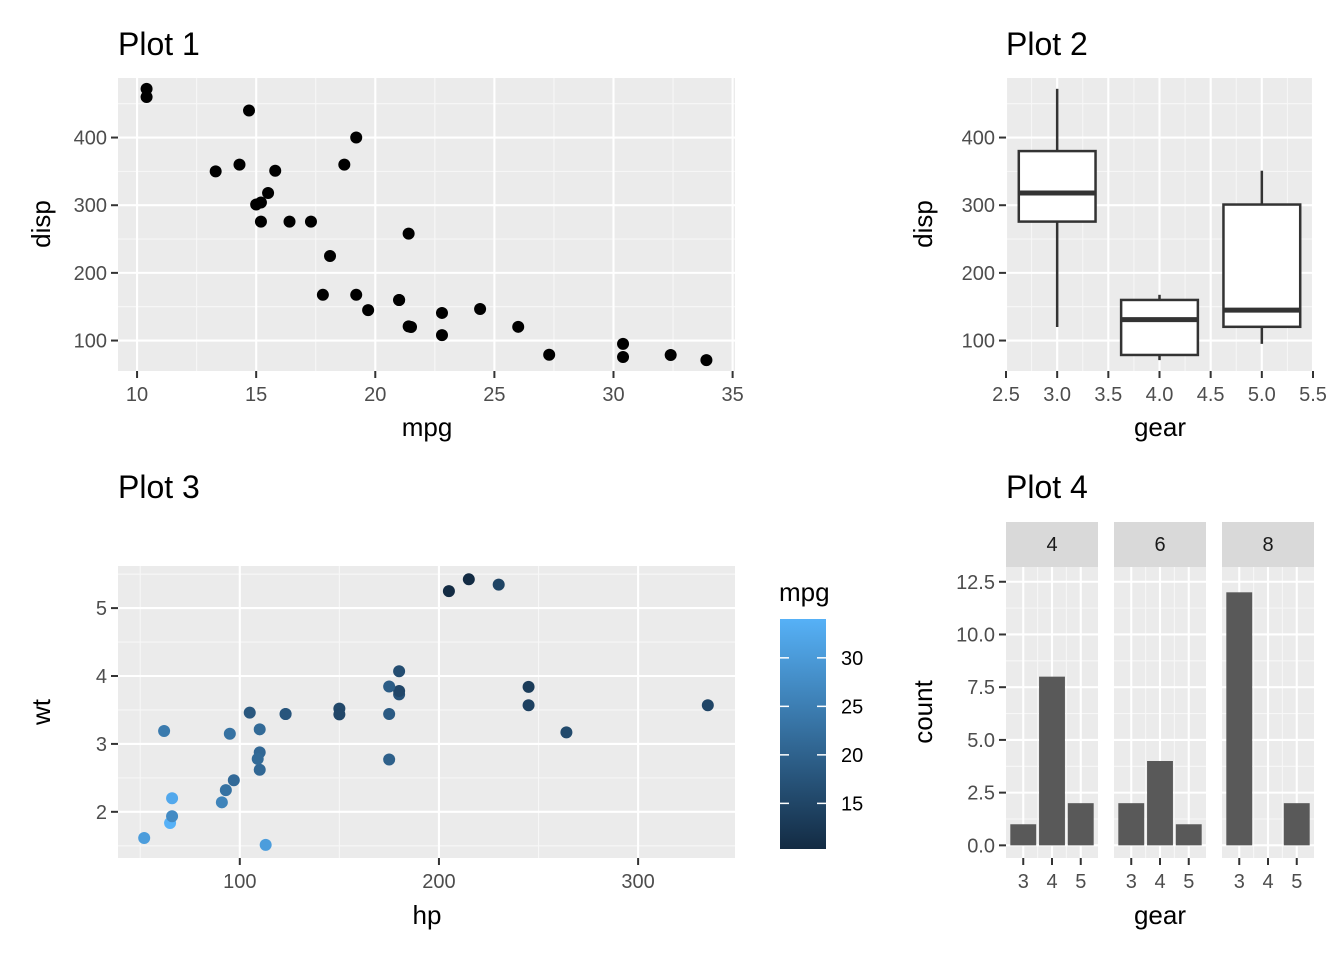 Image resolution: width=1344 pixels, height=960 pixels. I want to click on plot1-title: Plot 1, so click(159, 44).